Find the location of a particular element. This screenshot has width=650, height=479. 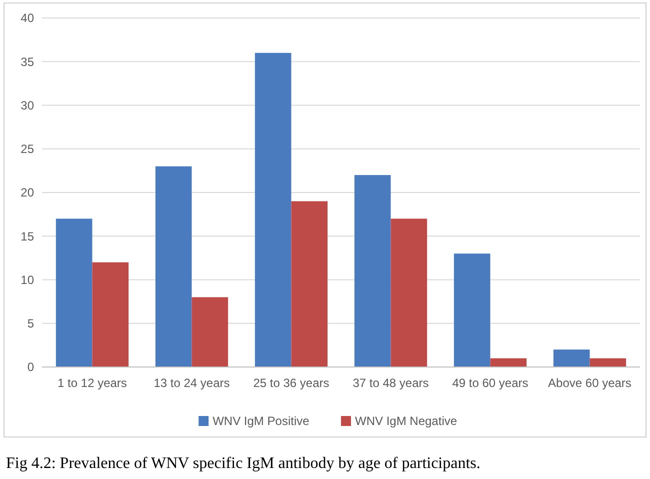

y-tick-label: 40 is located at coordinates (27, 18).